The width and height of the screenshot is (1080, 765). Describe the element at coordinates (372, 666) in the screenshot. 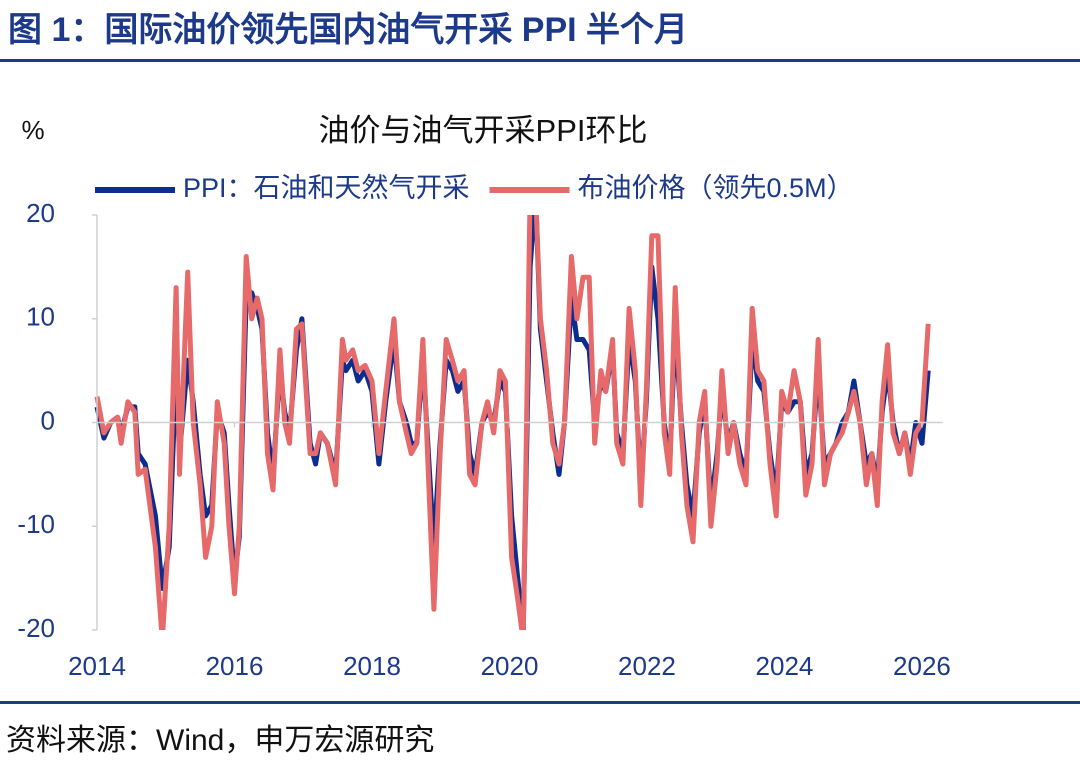

I see `x-tick-label: 2018` at that location.